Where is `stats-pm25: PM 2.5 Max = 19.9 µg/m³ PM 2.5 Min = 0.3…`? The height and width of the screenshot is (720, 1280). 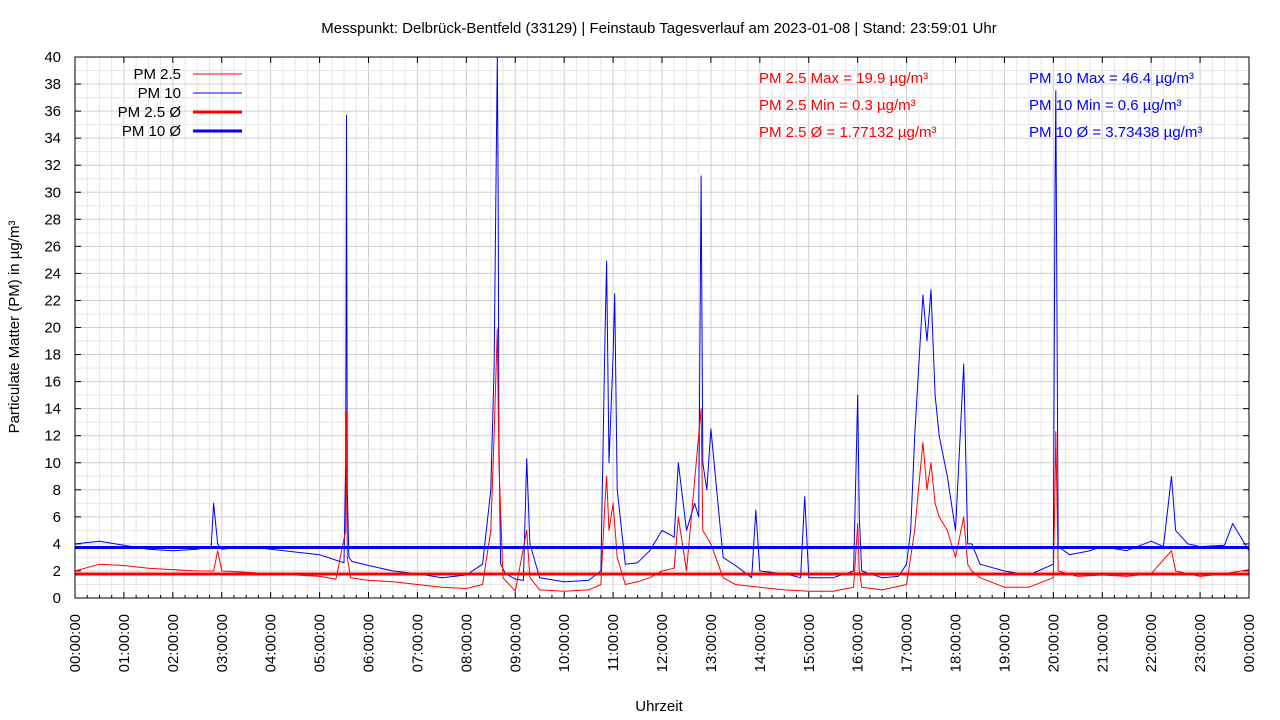 stats-pm25: PM 2.5 Max = 19.9 µg/m³ PM 2.5 Min = 0.3… is located at coordinates (847, 105).